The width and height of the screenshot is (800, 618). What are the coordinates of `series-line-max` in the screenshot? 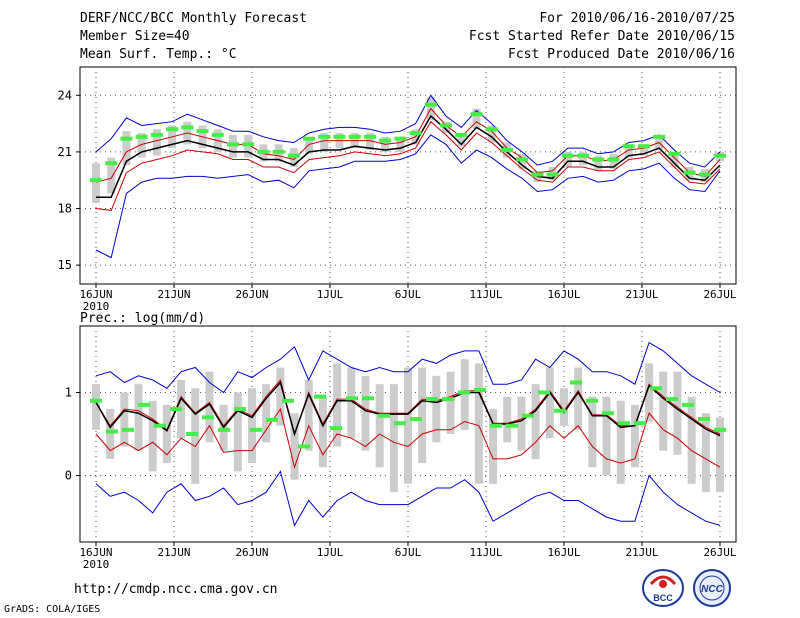 It's located at (408, 367).